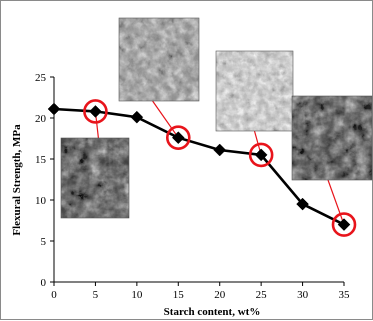 The width and height of the screenshot is (373, 321). What do you see at coordinates (41, 160) in the screenshot?
I see `y-tick-label: 15` at bounding box center [41, 160].